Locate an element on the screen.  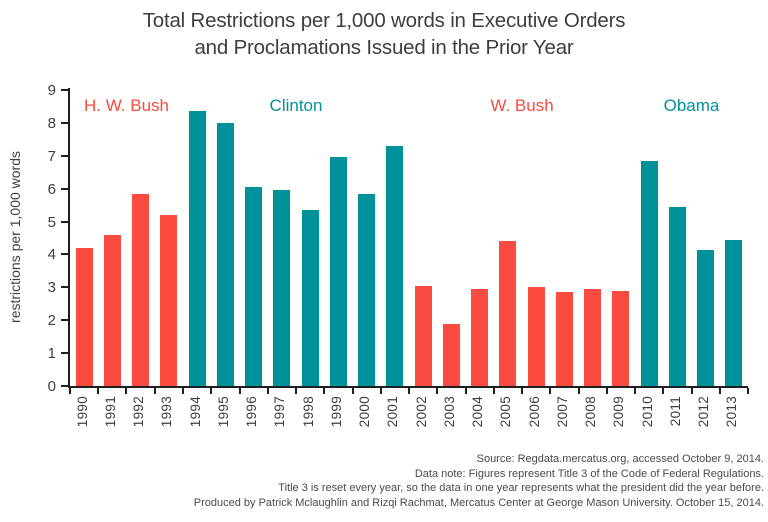
x-tick-label-slot-2000: 2000 is located at coordinates (365, 423).